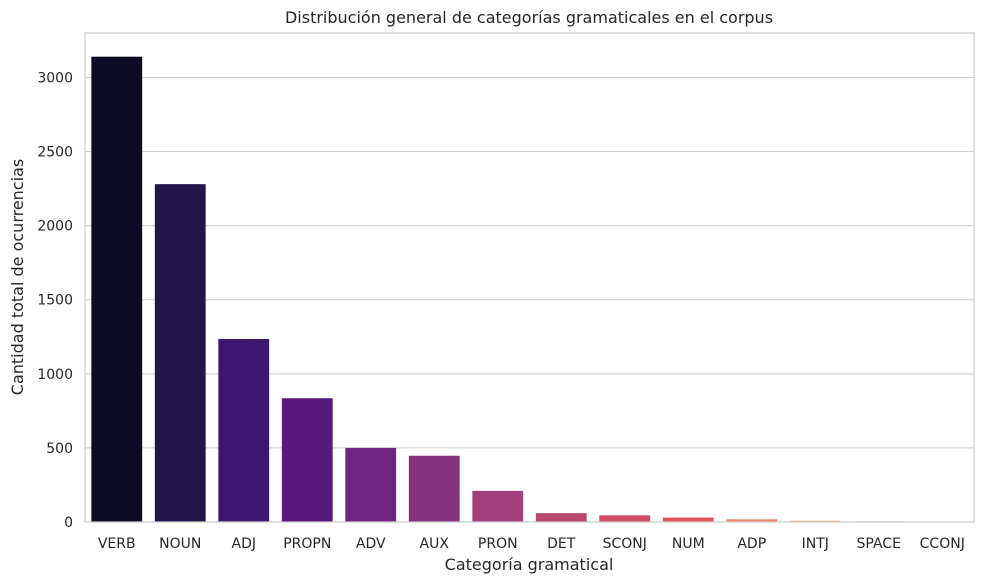 The width and height of the screenshot is (984, 584). Describe the element at coordinates (59, 449) in the screenshot. I see `y-tick-label: 500` at that location.